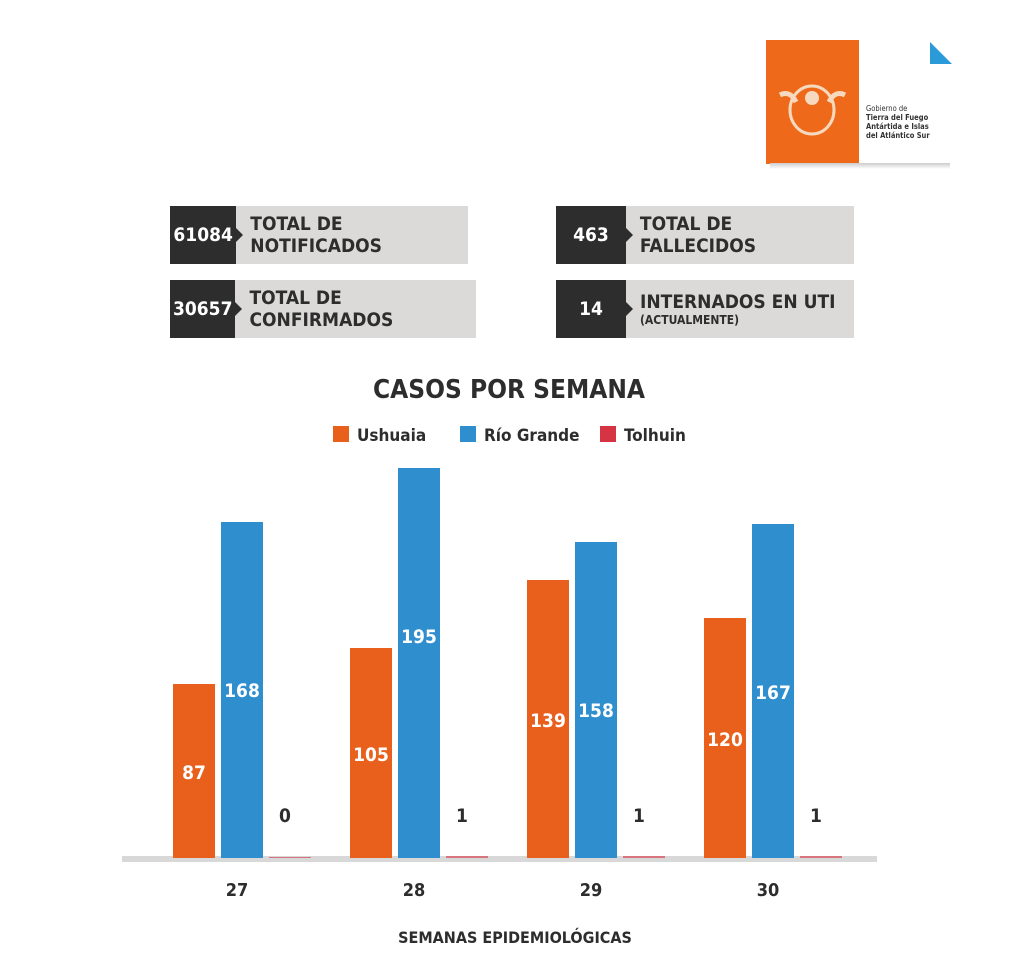  I want to click on coat-of-arms-icon, so click(812, 110).